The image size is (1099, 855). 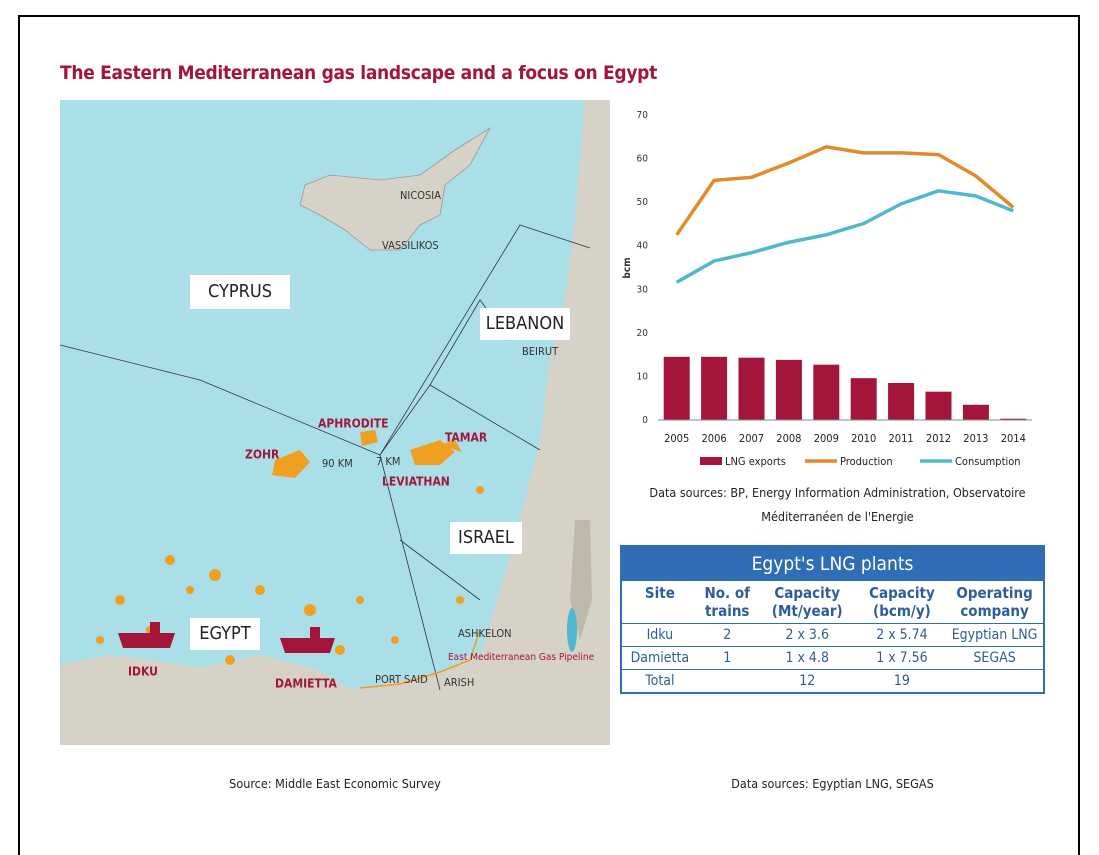 I want to click on field-label: ZOHR, so click(x=262, y=455).